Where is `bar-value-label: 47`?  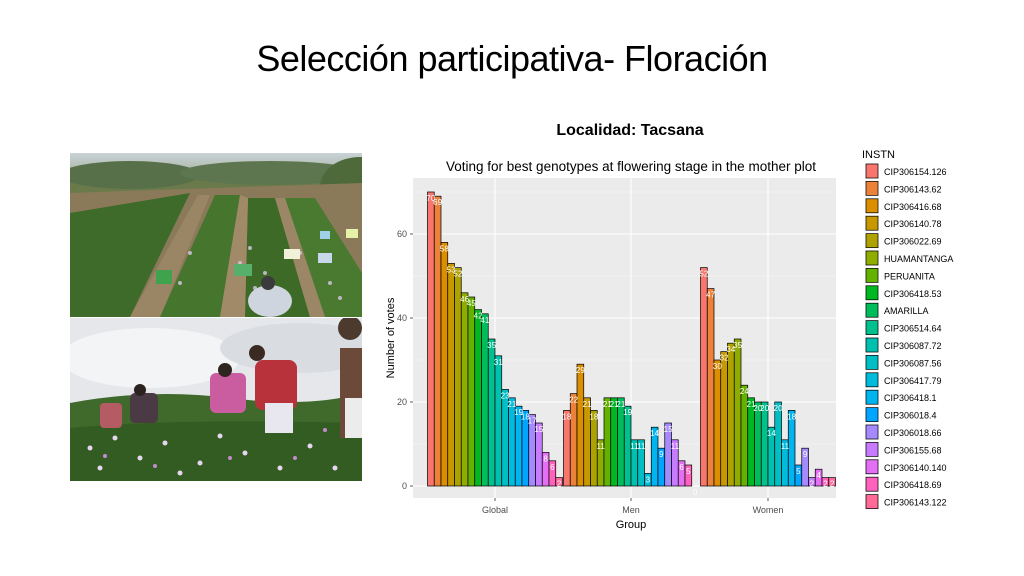
bar-value-label: 47 is located at coordinates (710, 295).